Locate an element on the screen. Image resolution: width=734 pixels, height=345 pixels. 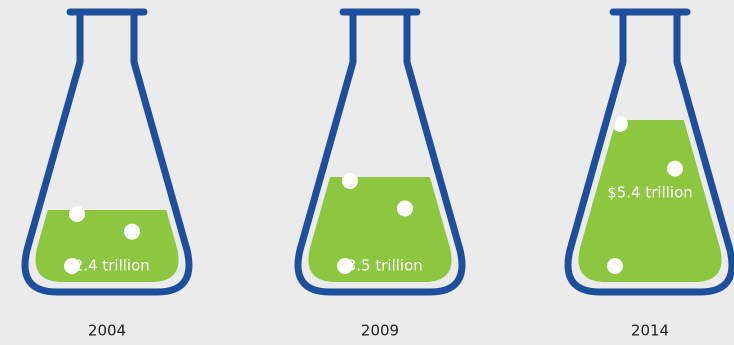
category-label: 2004 is located at coordinates (107, 331).